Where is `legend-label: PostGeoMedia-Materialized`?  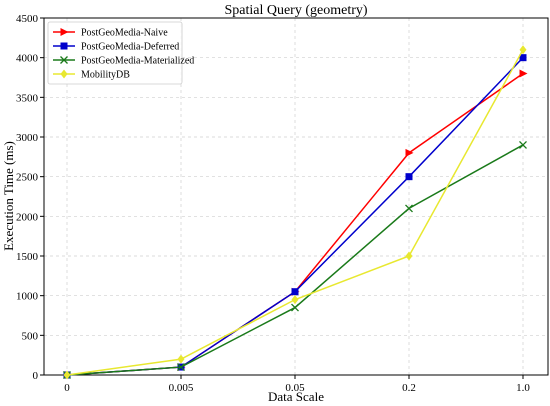
legend-label: PostGeoMedia-Materialized is located at coordinates (137, 61).